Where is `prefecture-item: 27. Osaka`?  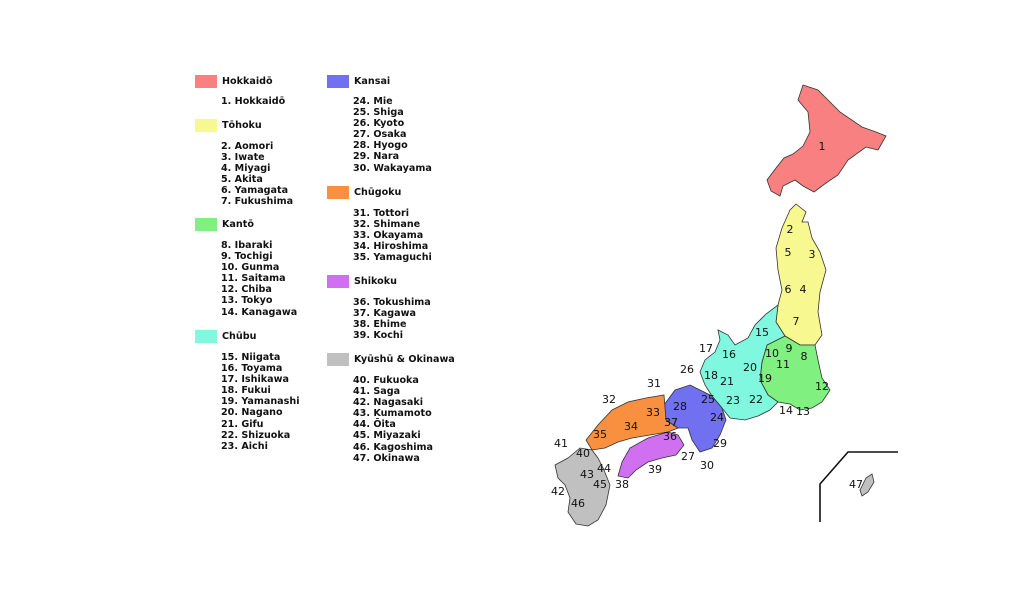 prefecture-item: 27. Osaka is located at coordinates (380, 135).